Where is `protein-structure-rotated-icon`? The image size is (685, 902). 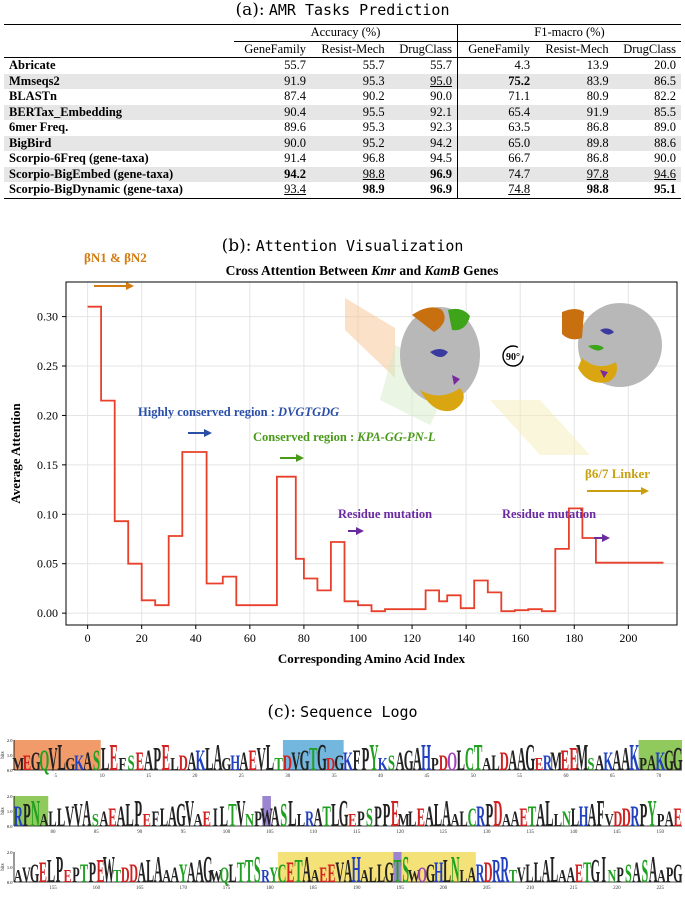 protein-structure-rotated-icon is located at coordinates (612, 345).